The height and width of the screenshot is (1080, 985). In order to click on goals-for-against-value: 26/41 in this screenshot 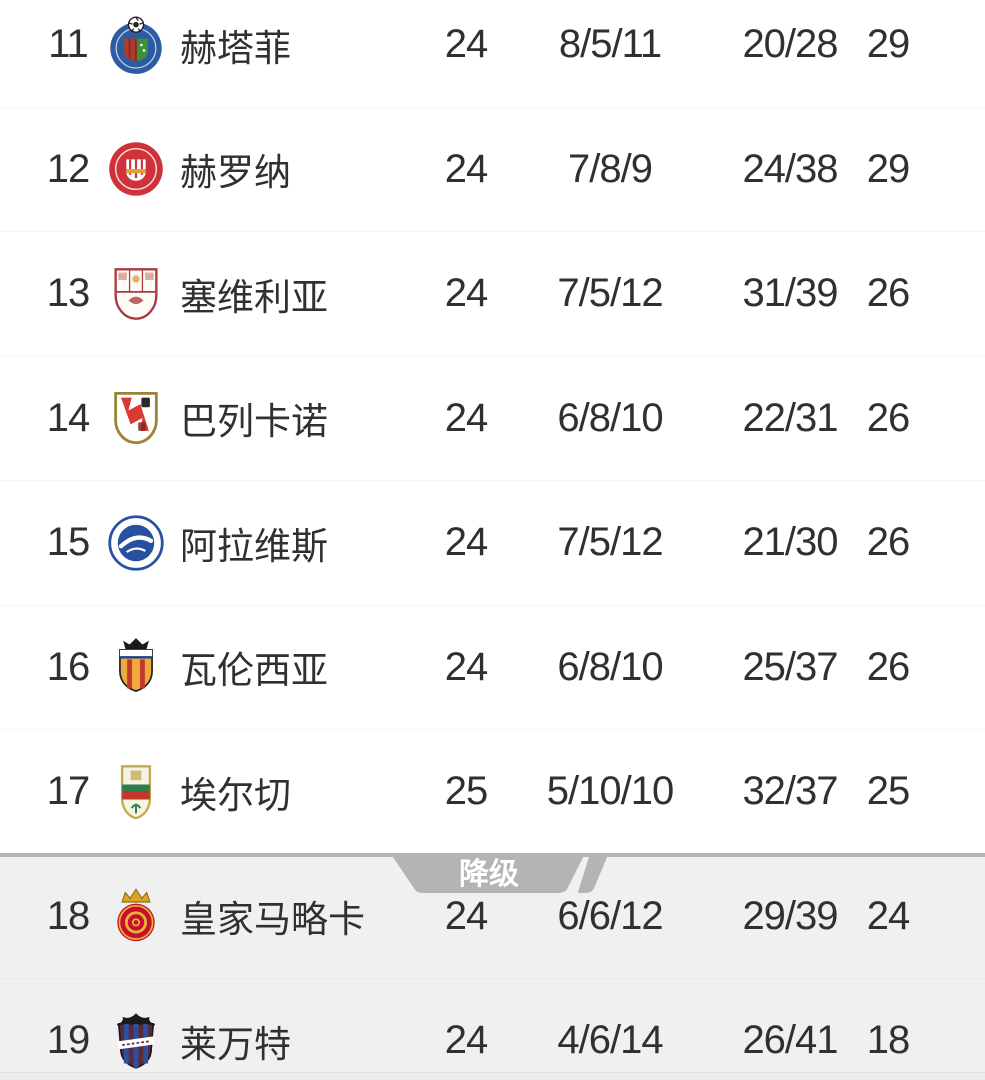, I will do `click(790, 1040)`.